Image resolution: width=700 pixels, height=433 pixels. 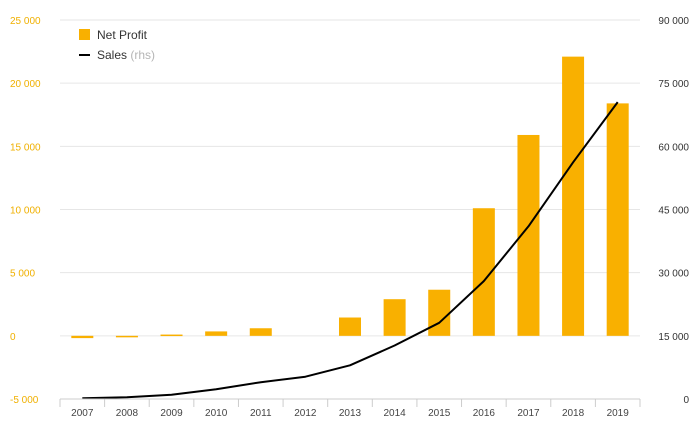 I want to click on bar-net-profit-2009, so click(x=171, y=335).